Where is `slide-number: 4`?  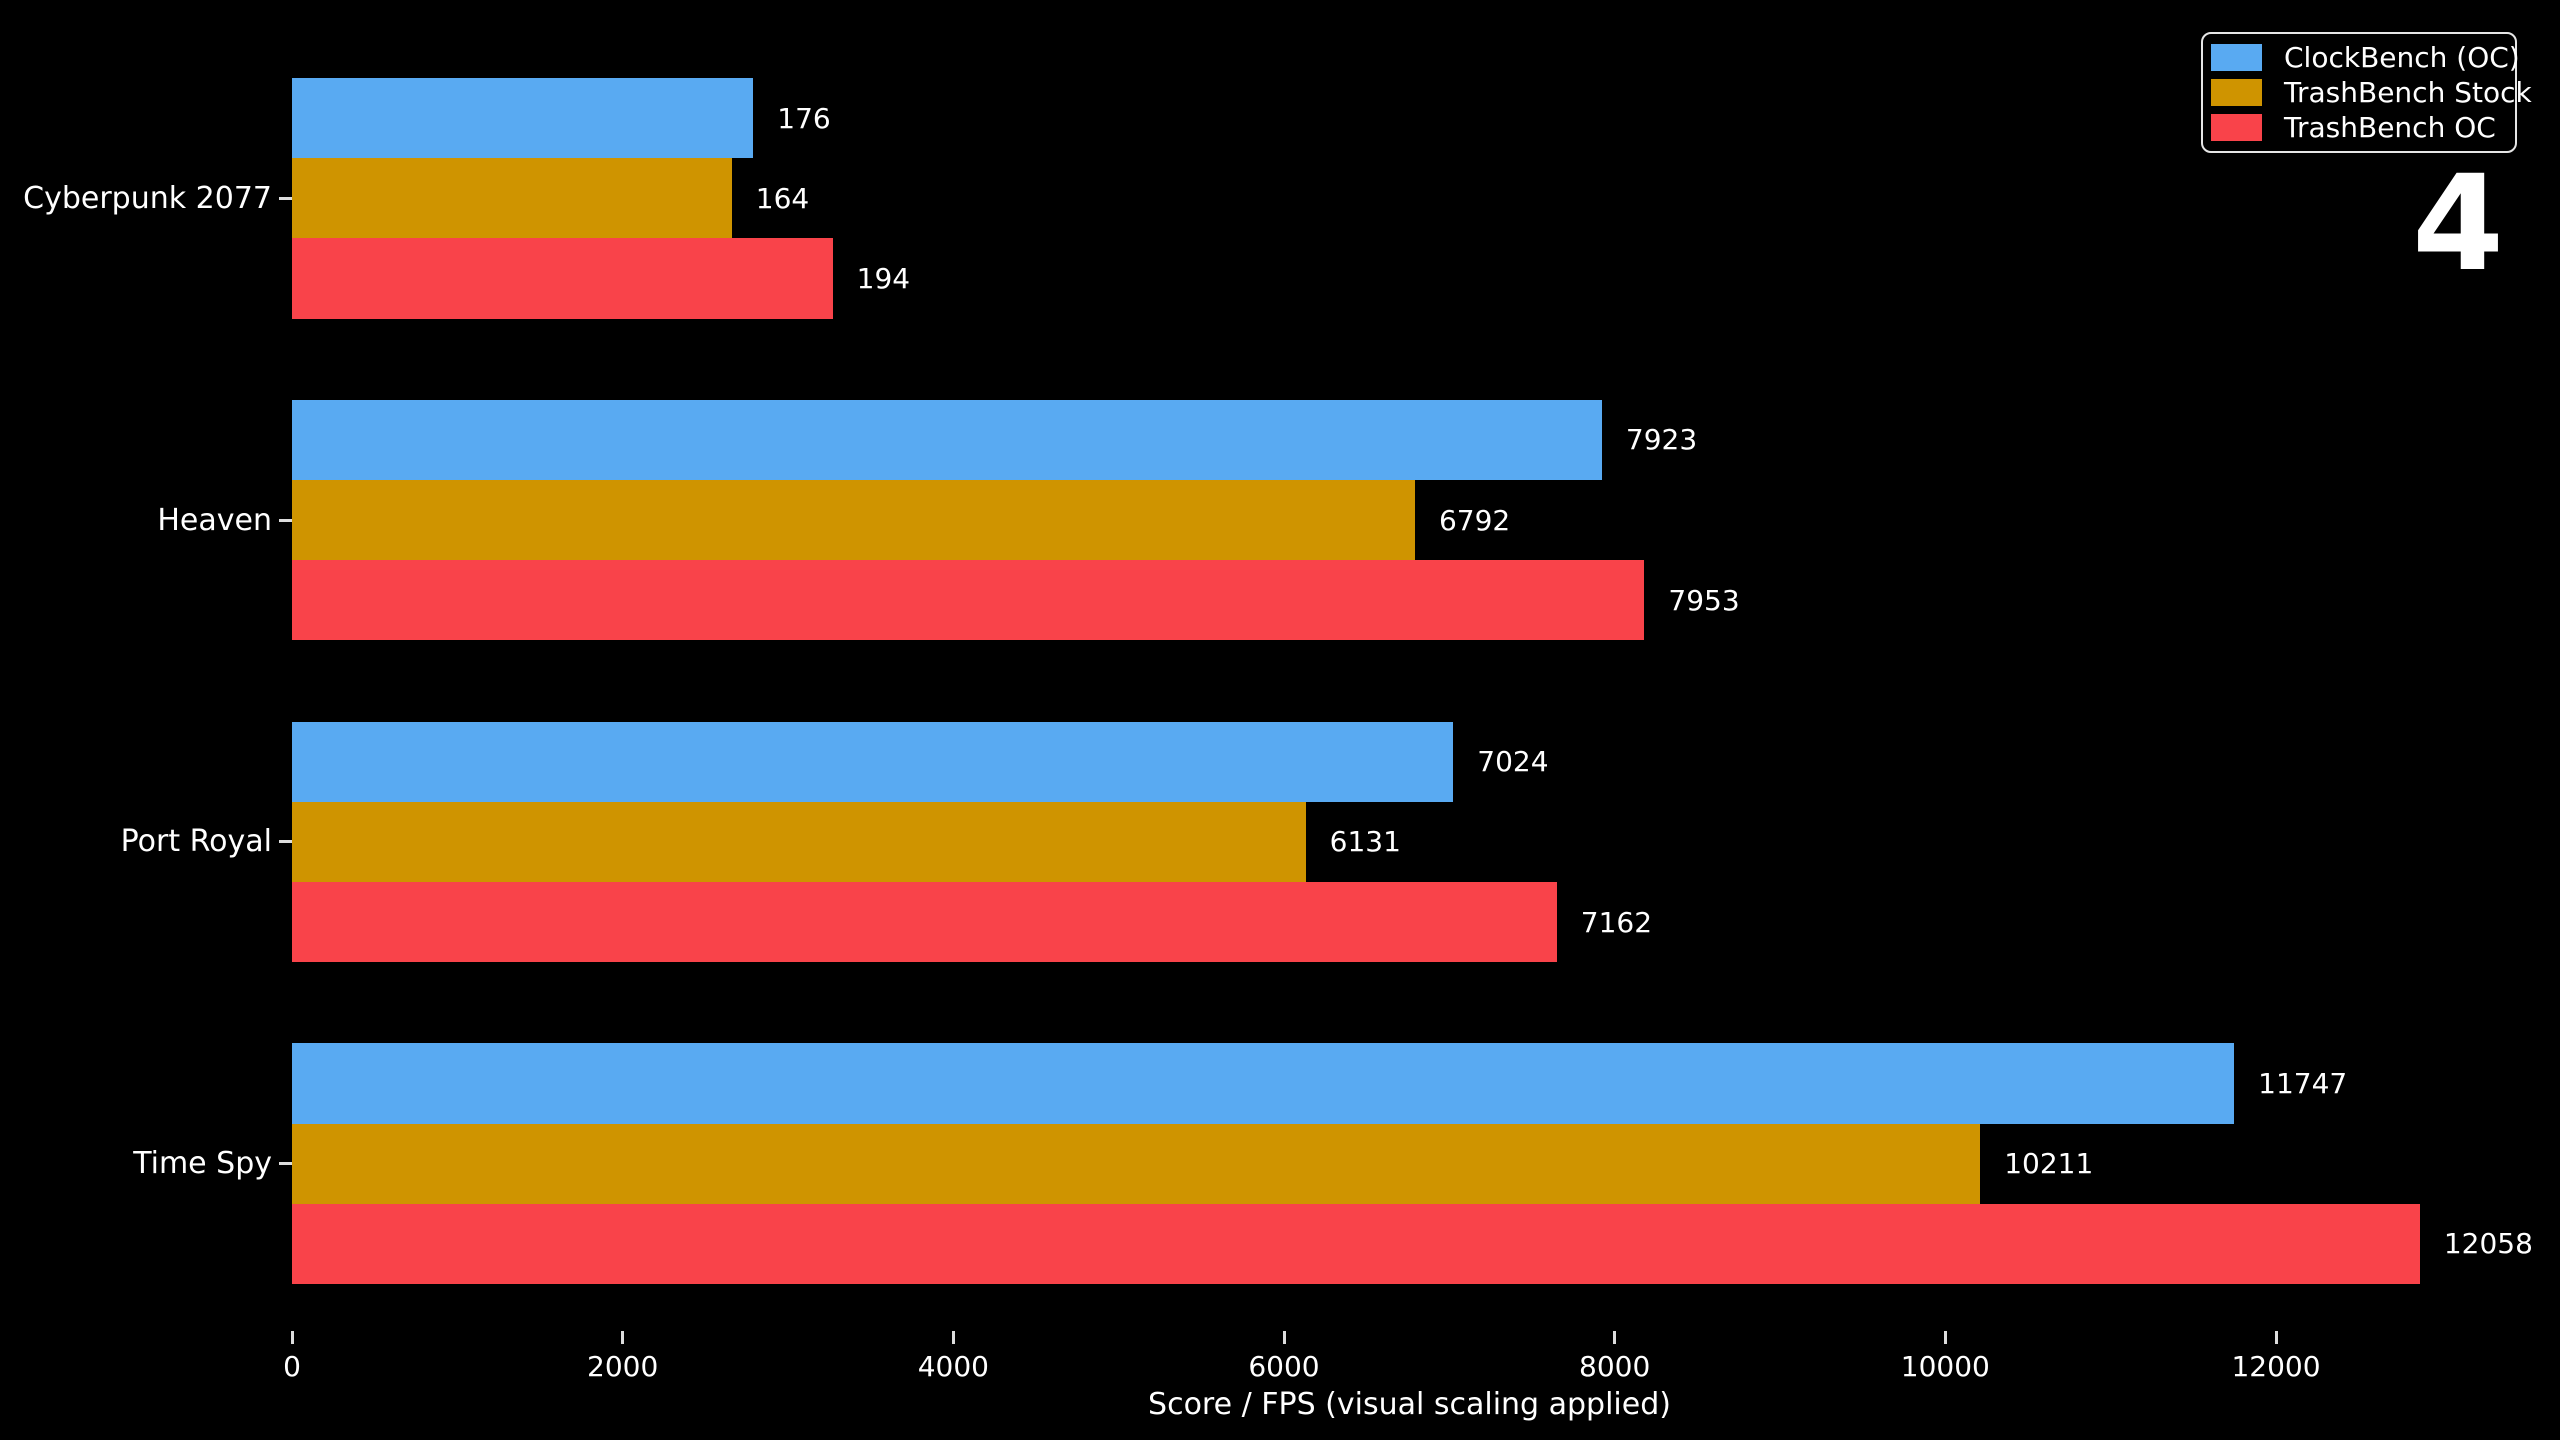 slide-number: 4 is located at coordinates (2458, 224).